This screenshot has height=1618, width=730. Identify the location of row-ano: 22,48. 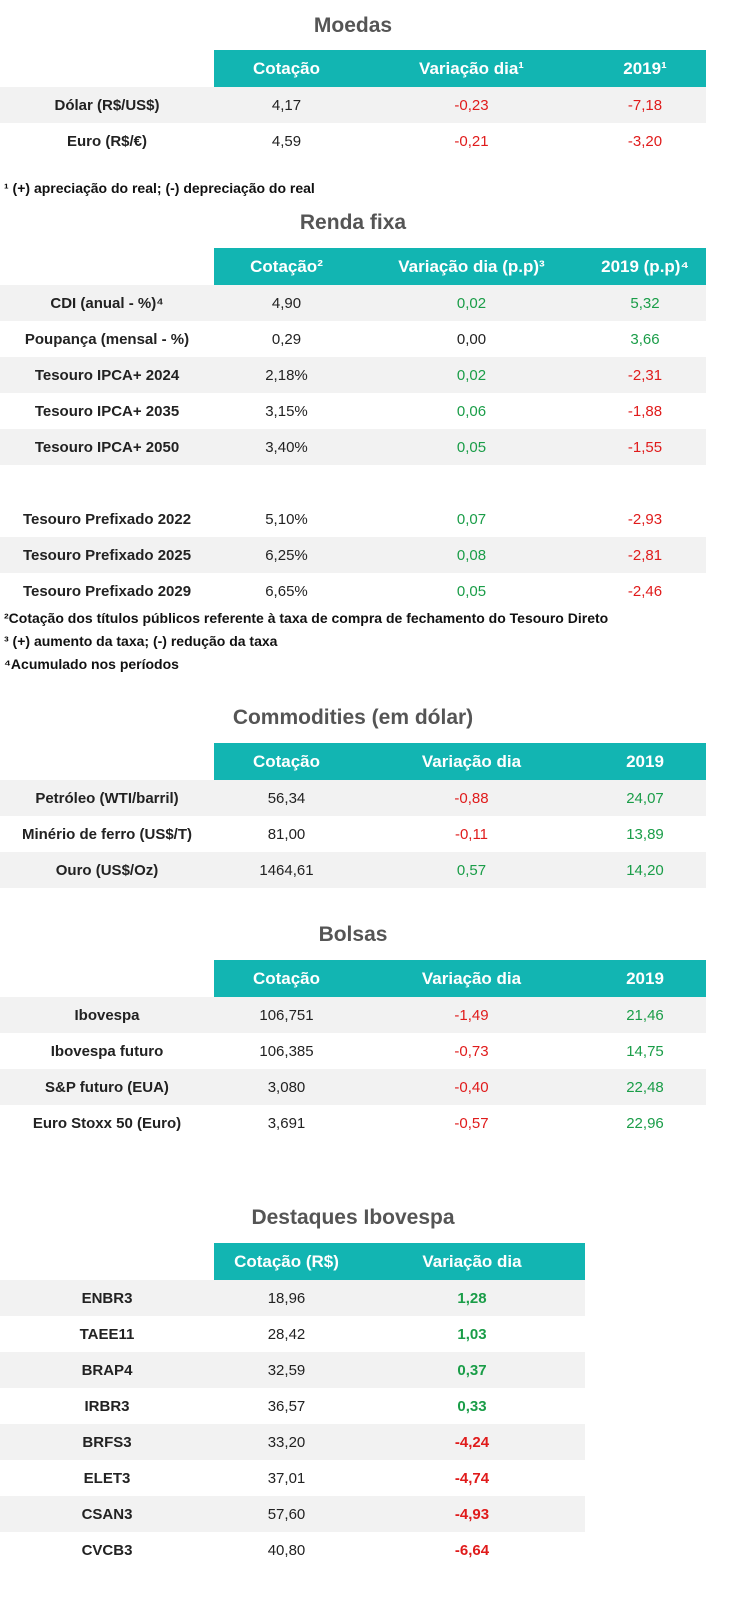
(645, 1087).